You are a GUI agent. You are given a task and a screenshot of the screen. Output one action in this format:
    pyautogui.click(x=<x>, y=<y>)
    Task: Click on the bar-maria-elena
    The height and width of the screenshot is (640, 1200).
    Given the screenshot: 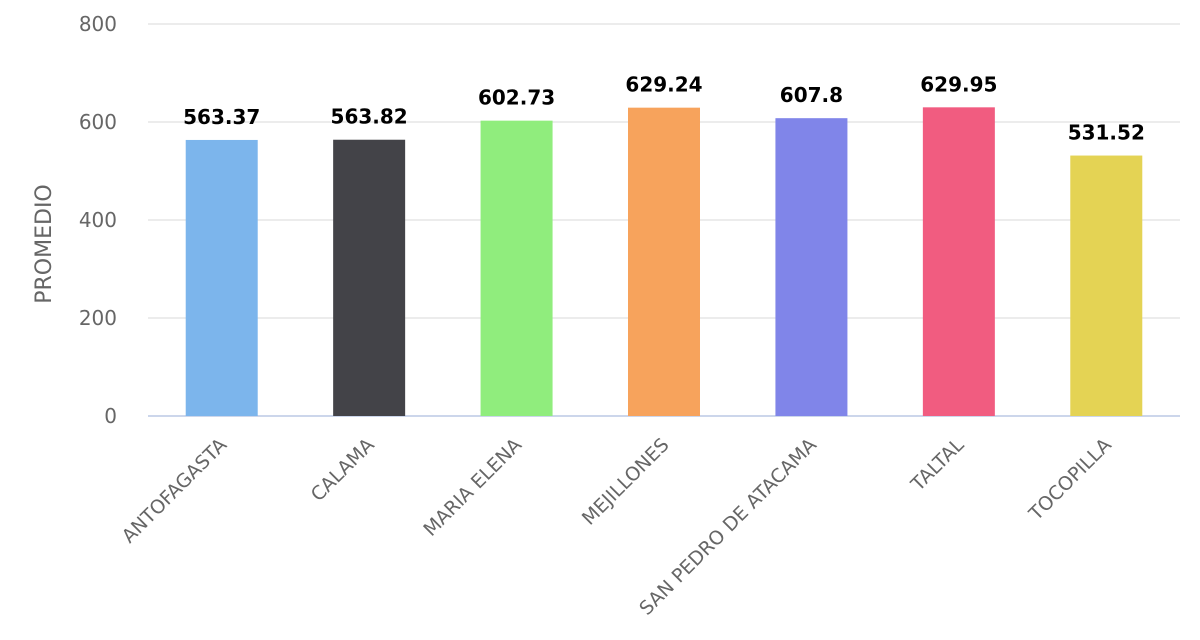 What is the action you would take?
    pyautogui.click(x=516, y=268)
    